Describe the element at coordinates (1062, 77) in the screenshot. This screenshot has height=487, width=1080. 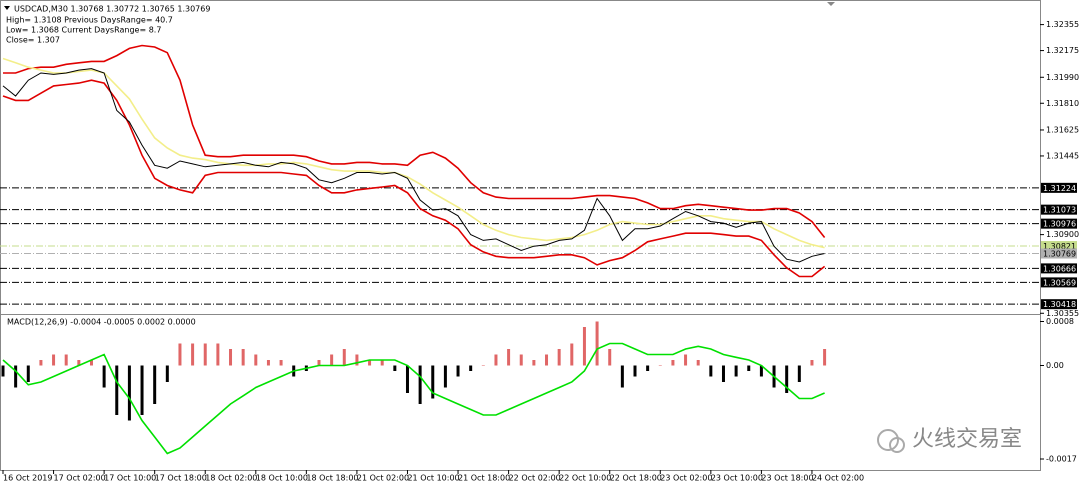
I see `y-tick-label: 1.31990` at that location.